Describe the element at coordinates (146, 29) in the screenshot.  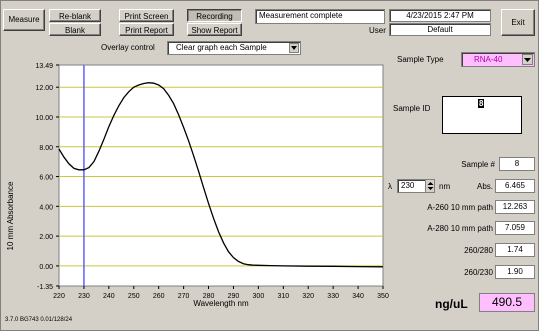
I see `print-report-button: Print Report` at that location.